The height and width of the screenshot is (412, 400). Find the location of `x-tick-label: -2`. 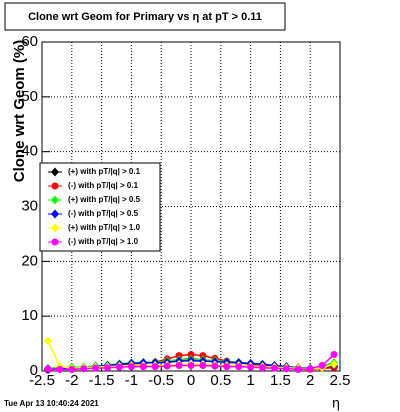

x-tick-label: -2 is located at coordinates (71, 380).